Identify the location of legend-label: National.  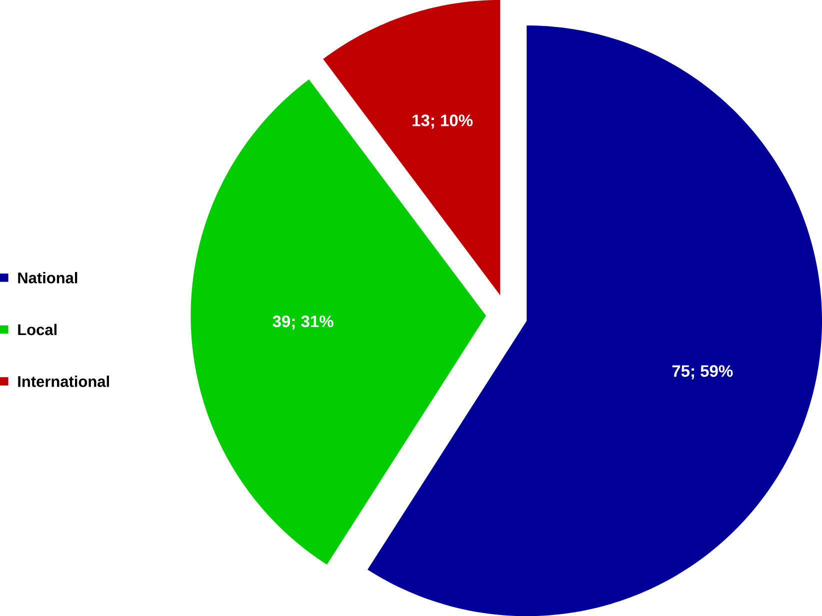
(48, 278).